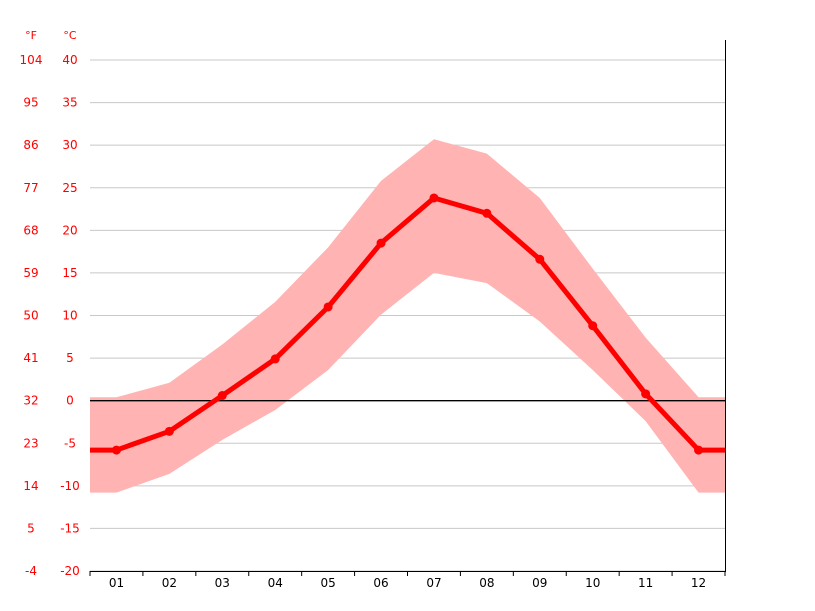  I want to click on y-tick-label-celsius: 10, so click(69, 316).